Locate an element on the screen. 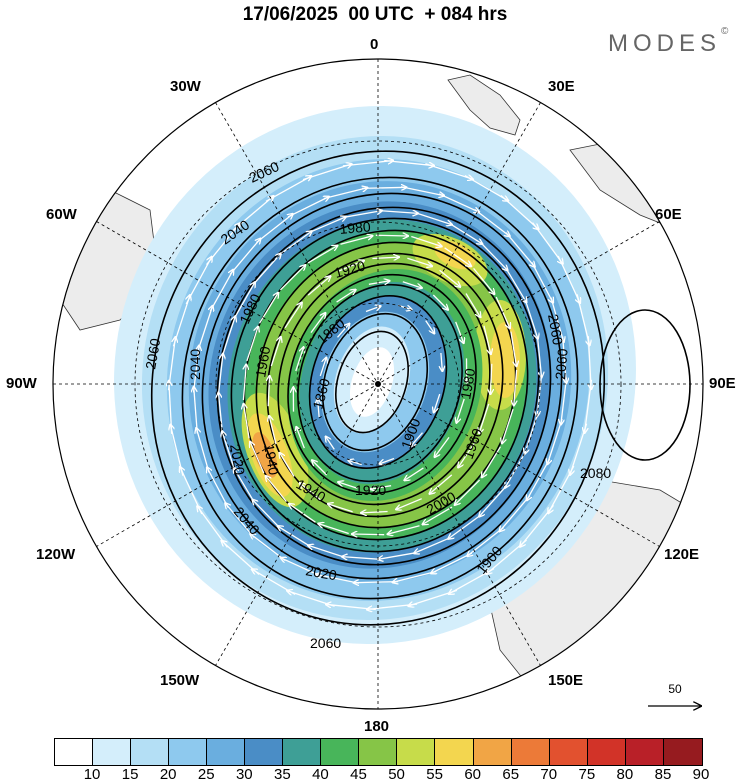 The width and height of the screenshot is (750, 783). colorbar-tick: 15 is located at coordinates (130, 774).